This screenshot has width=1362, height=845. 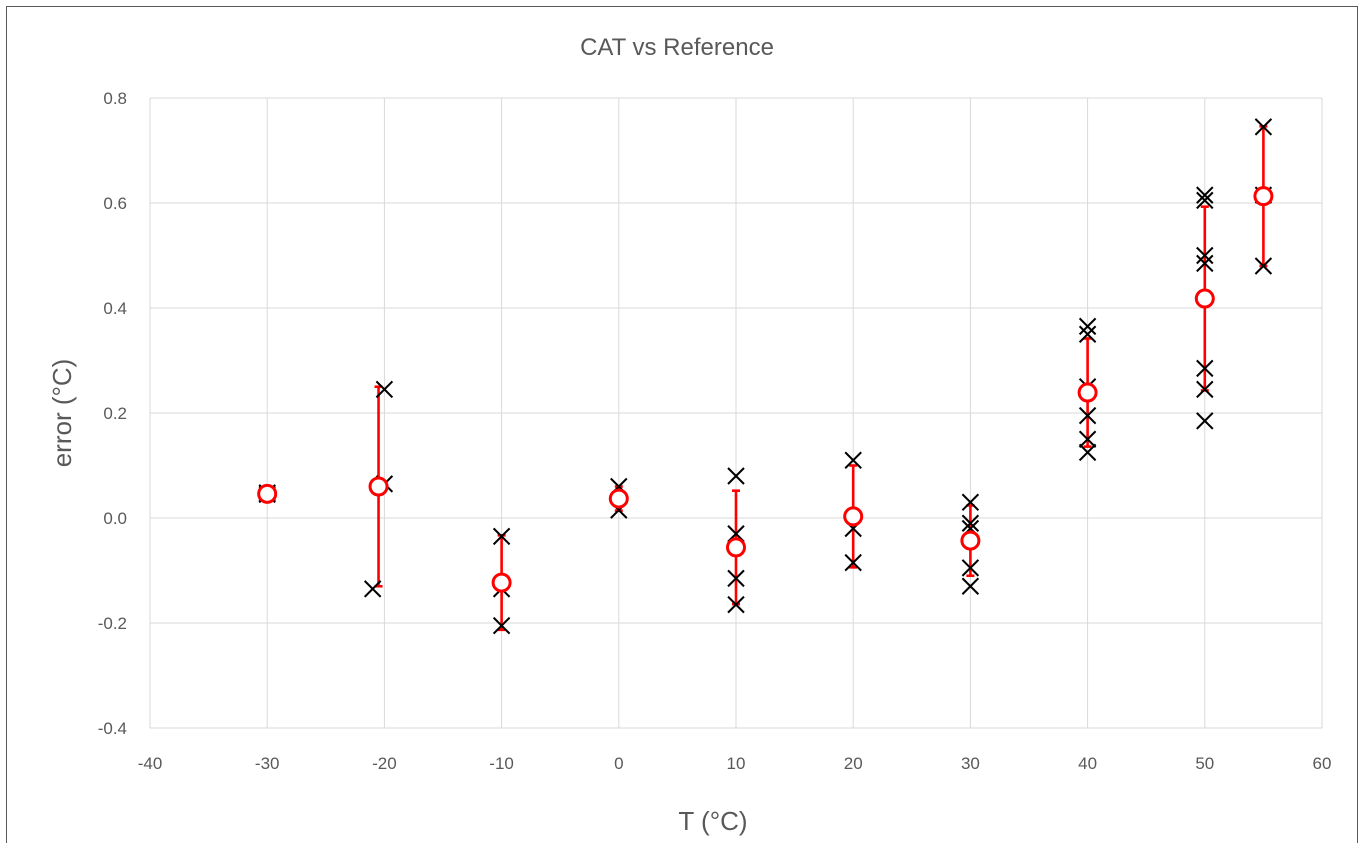 What do you see at coordinates (112, 728) in the screenshot?
I see `y-tick-label: -0.4` at bounding box center [112, 728].